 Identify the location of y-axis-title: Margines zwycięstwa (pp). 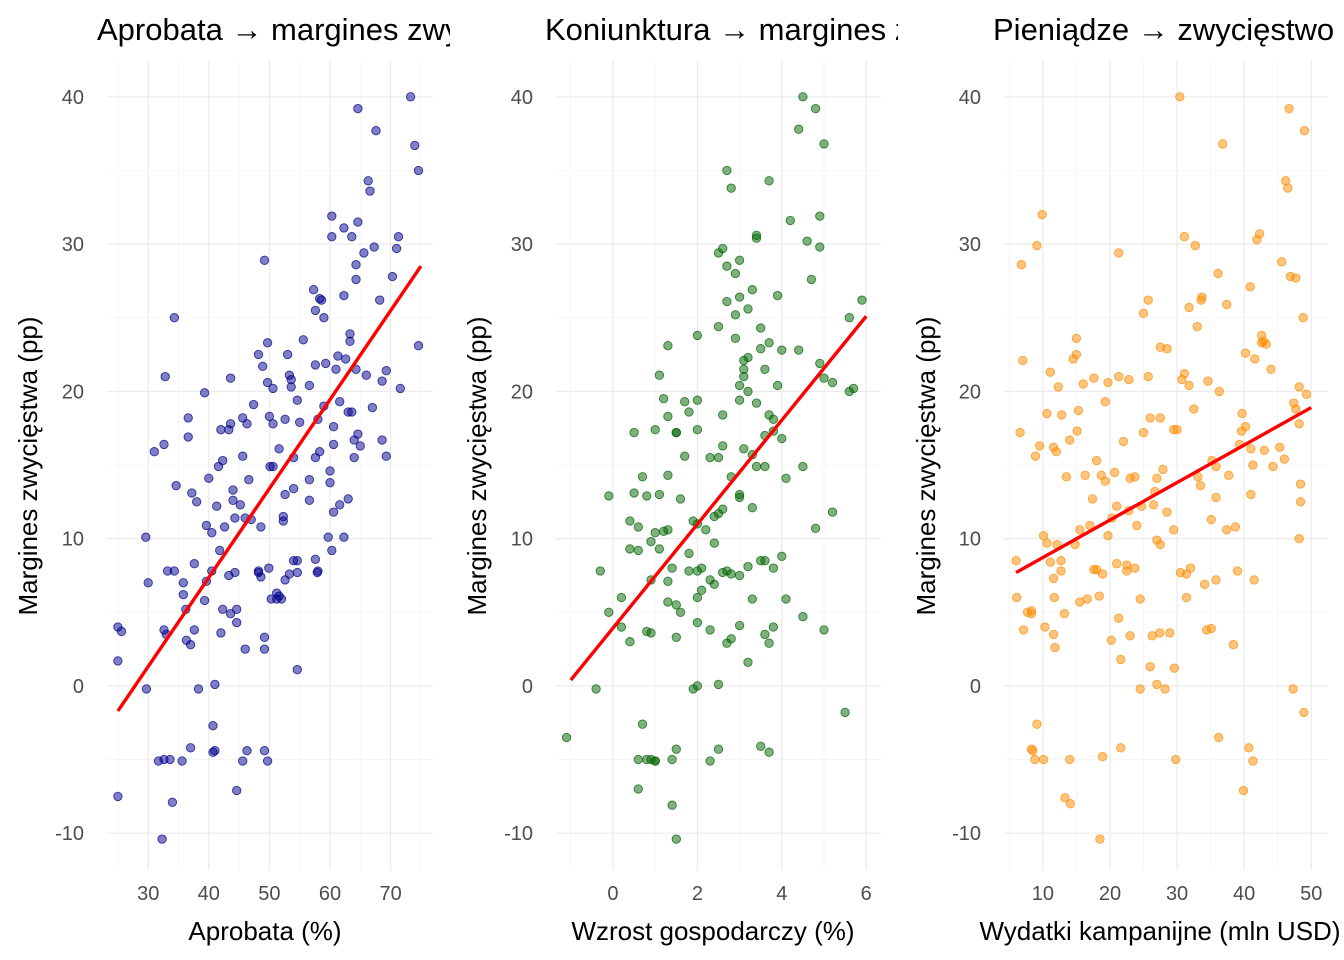
(28, 465).